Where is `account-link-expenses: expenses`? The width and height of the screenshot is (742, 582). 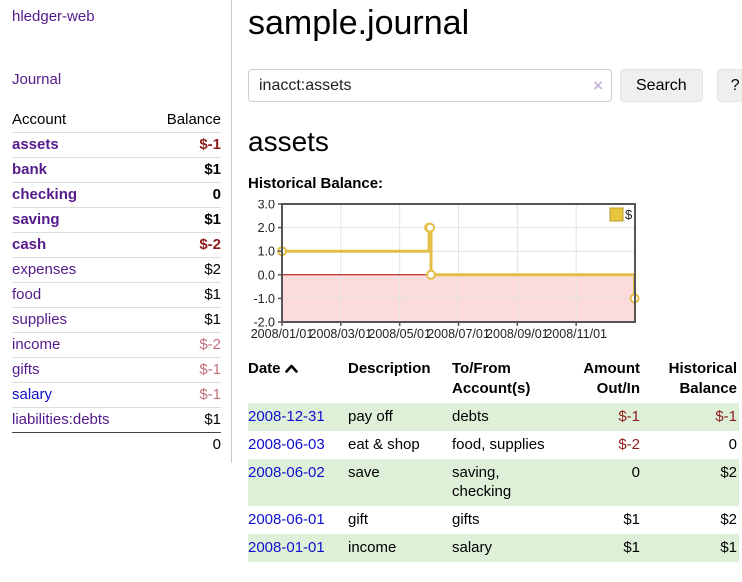 account-link-expenses: expenses is located at coordinates (44, 269).